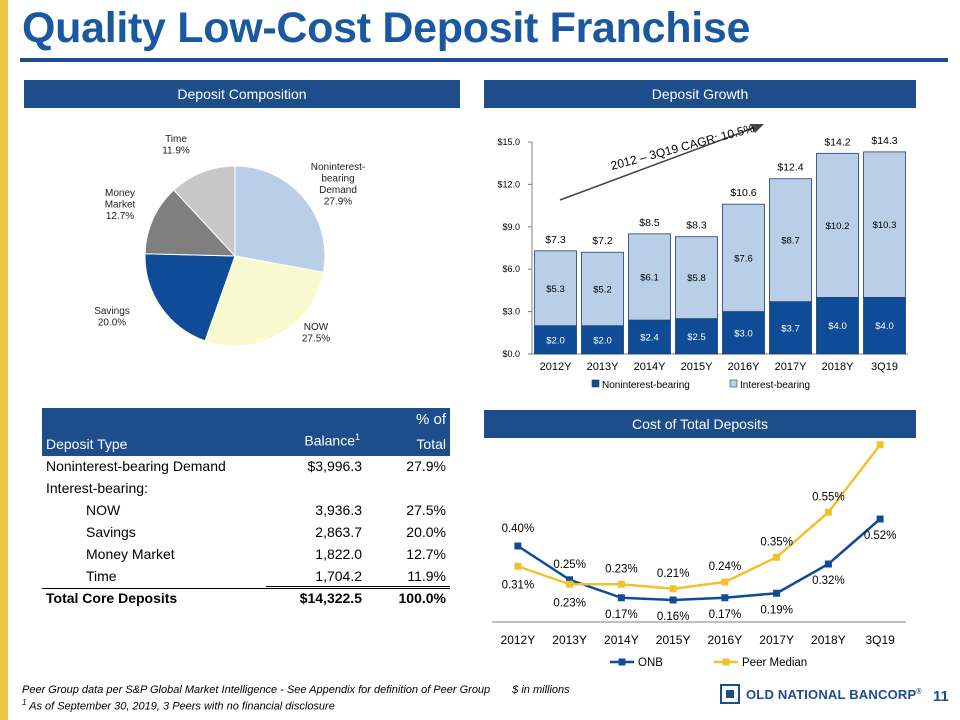  Describe the element at coordinates (518, 640) in the screenshot. I see `x-category-label: 2012Y` at that location.